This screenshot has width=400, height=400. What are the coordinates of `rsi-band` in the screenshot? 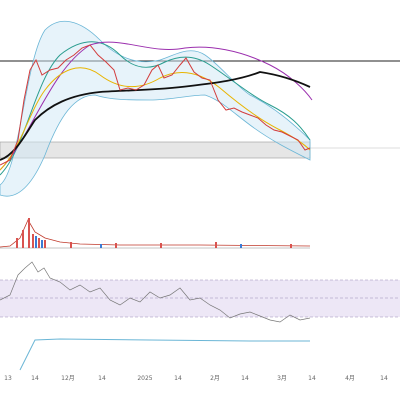 It's located at (200, 298).